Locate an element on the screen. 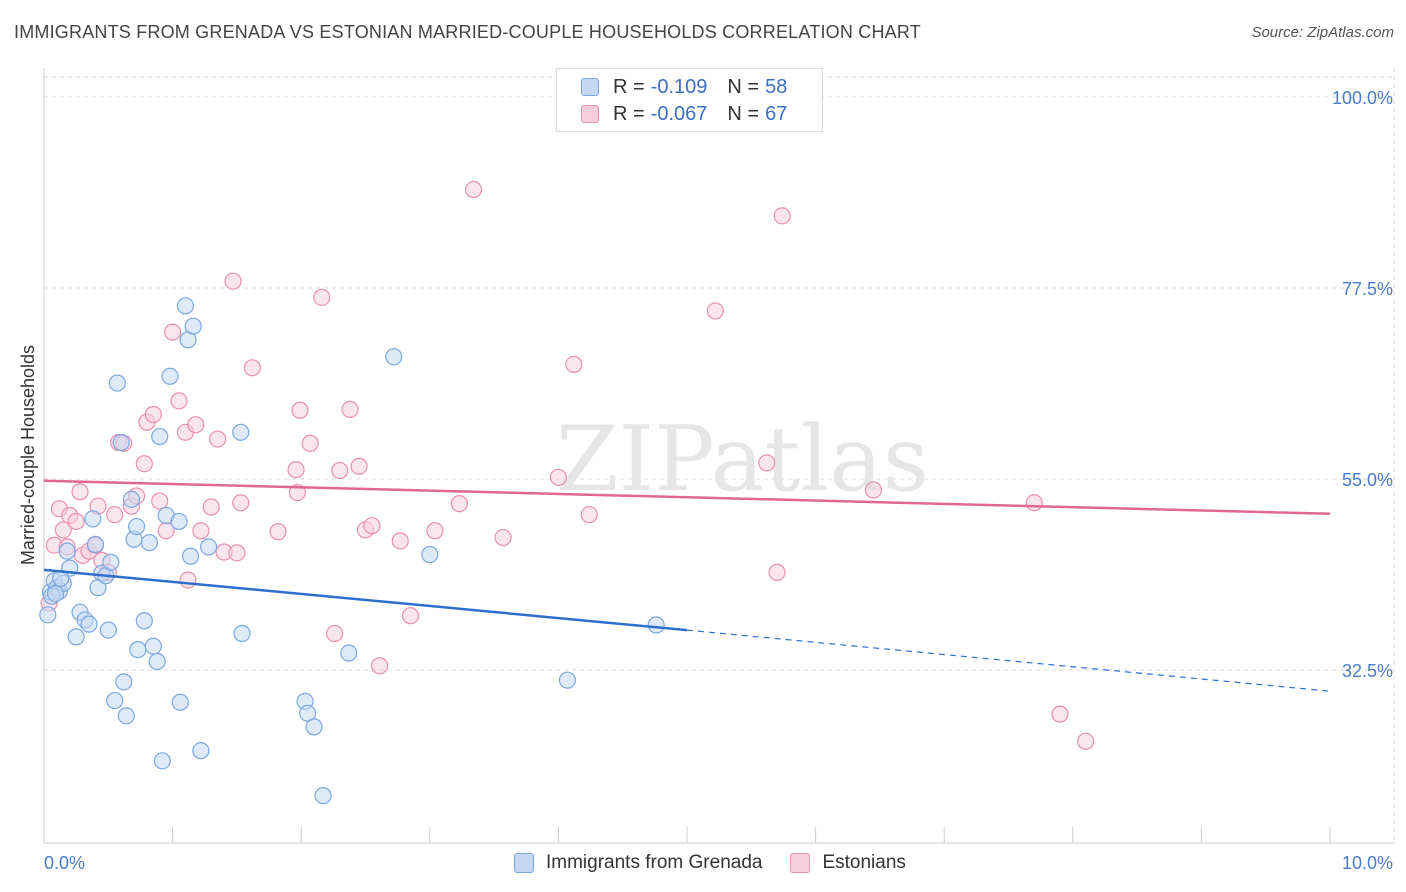  y-tick-label: 77.5% is located at coordinates (1367, 289).